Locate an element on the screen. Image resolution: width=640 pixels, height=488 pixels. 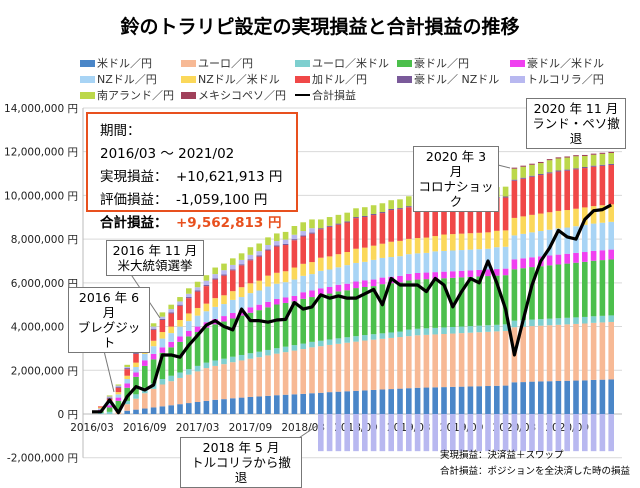
legend-label: ユーロ／米ドル is located at coordinates (350, 63).